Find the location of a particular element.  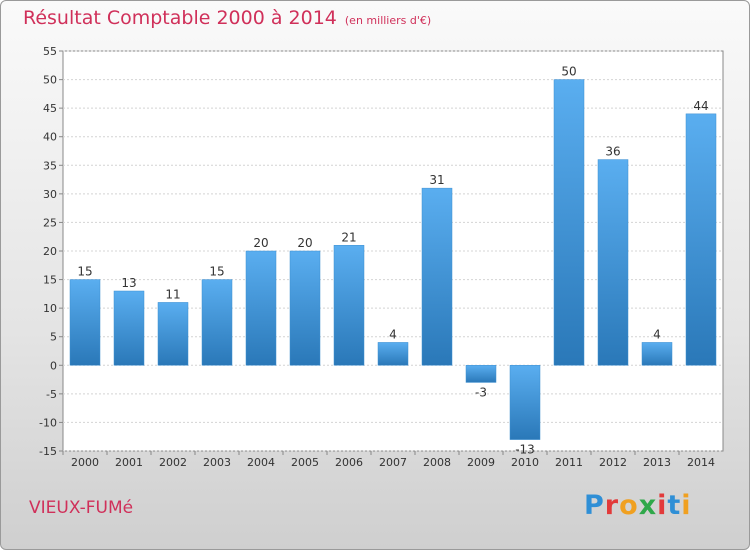

bar-2008 is located at coordinates (437, 276).